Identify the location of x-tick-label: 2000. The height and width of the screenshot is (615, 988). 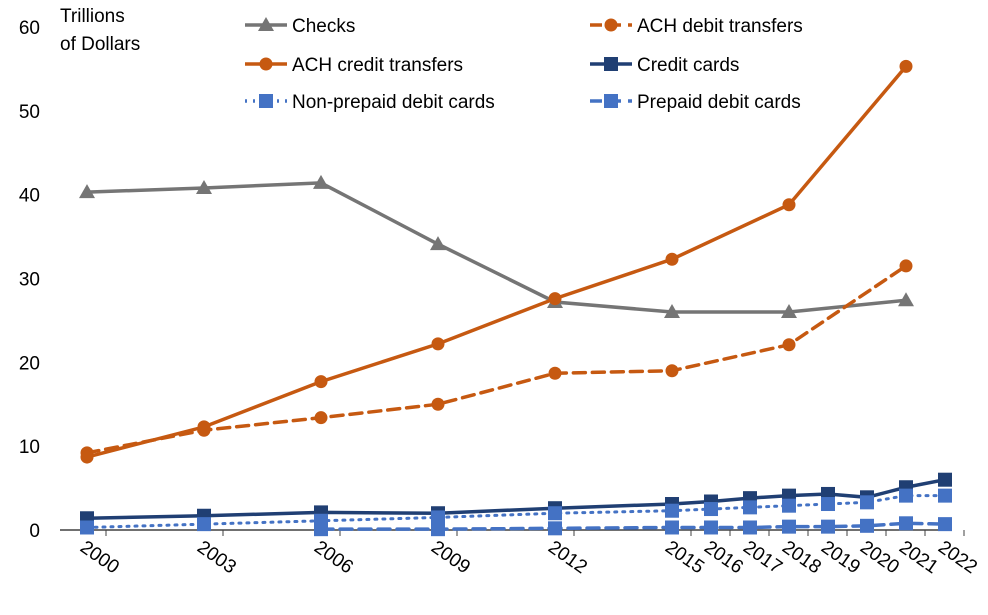
(99, 557).